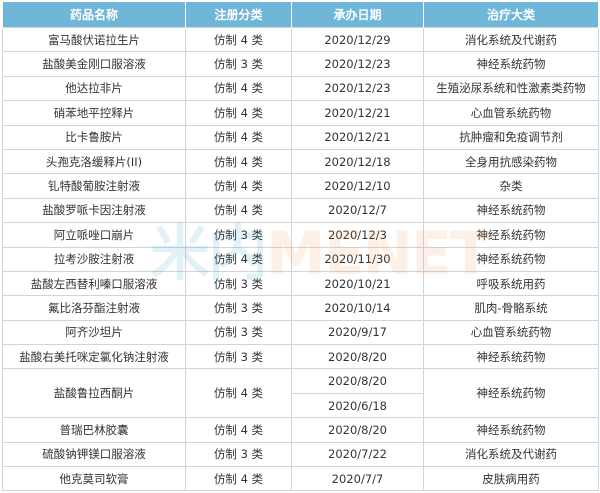 The width and height of the screenshot is (600, 493). Describe the element at coordinates (357, 308) in the screenshot. I see `date-cell: 2020/10/14` at that location.